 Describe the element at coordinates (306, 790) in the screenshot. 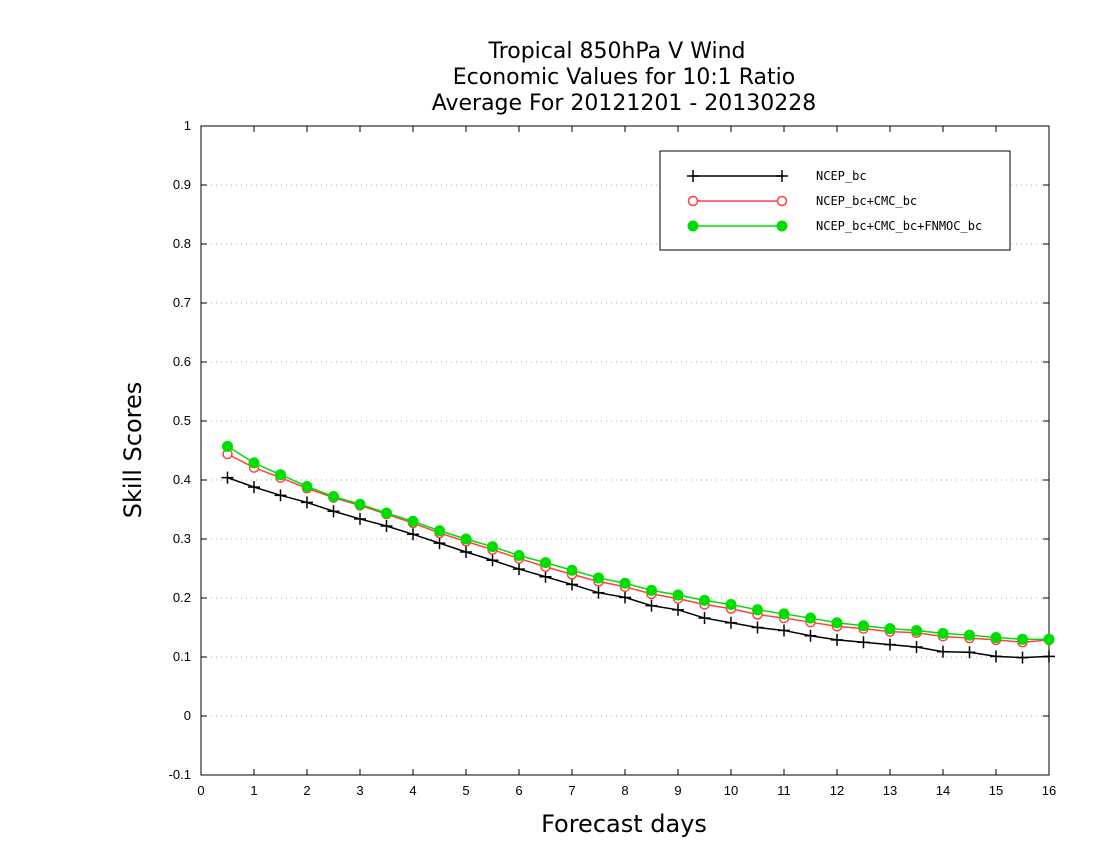

I see `x-tick-label: 2` at that location.